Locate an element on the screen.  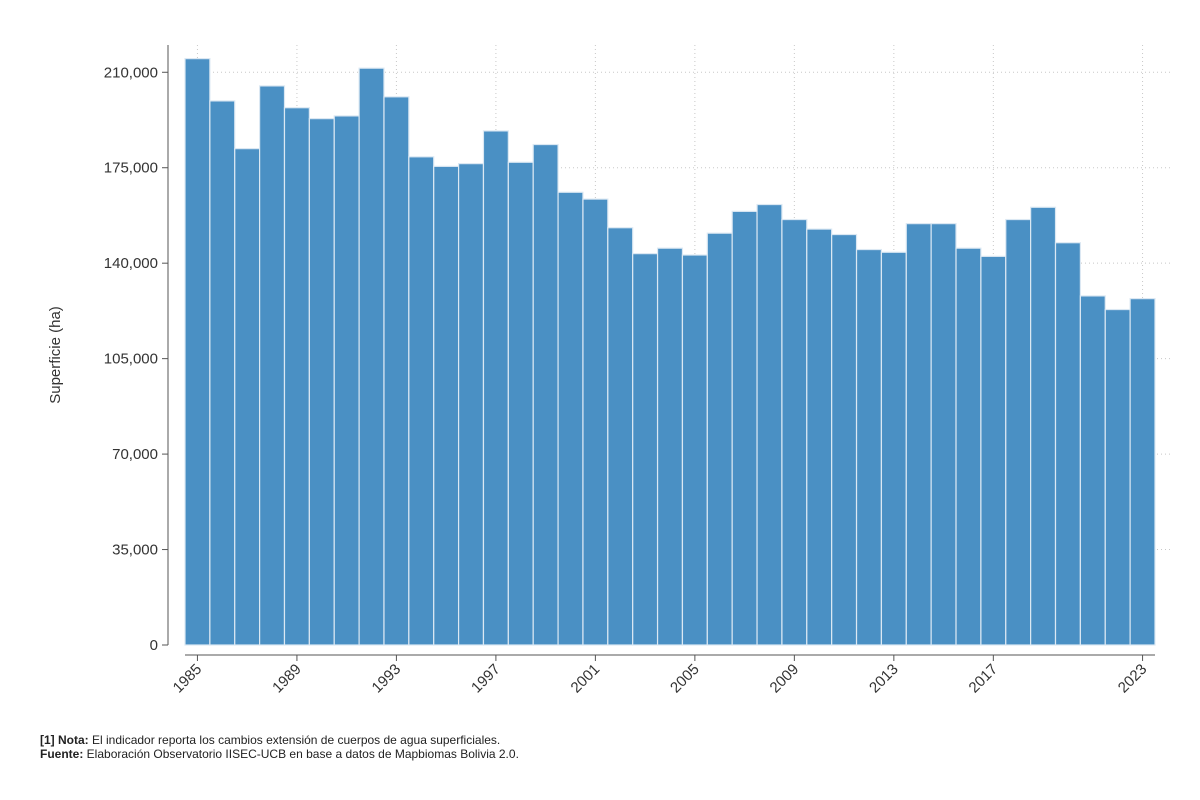
bar-1999 is located at coordinates (545, 394).